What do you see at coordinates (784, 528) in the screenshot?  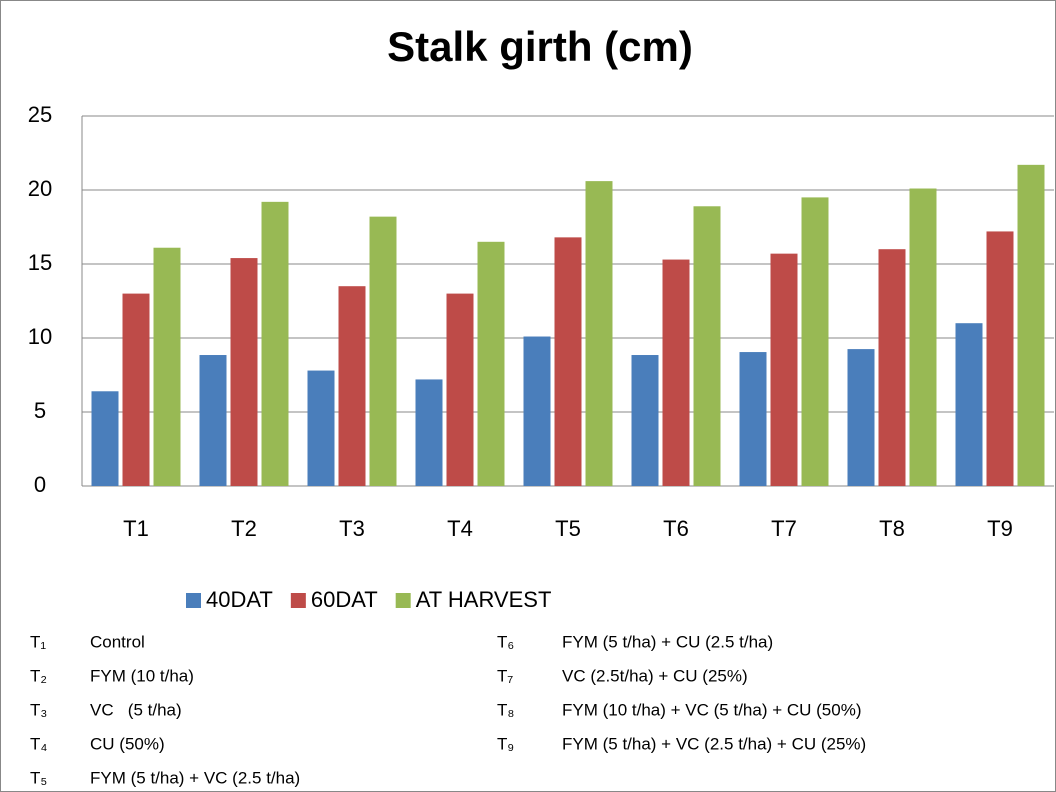 I see `x-tick-label: T7` at bounding box center [784, 528].